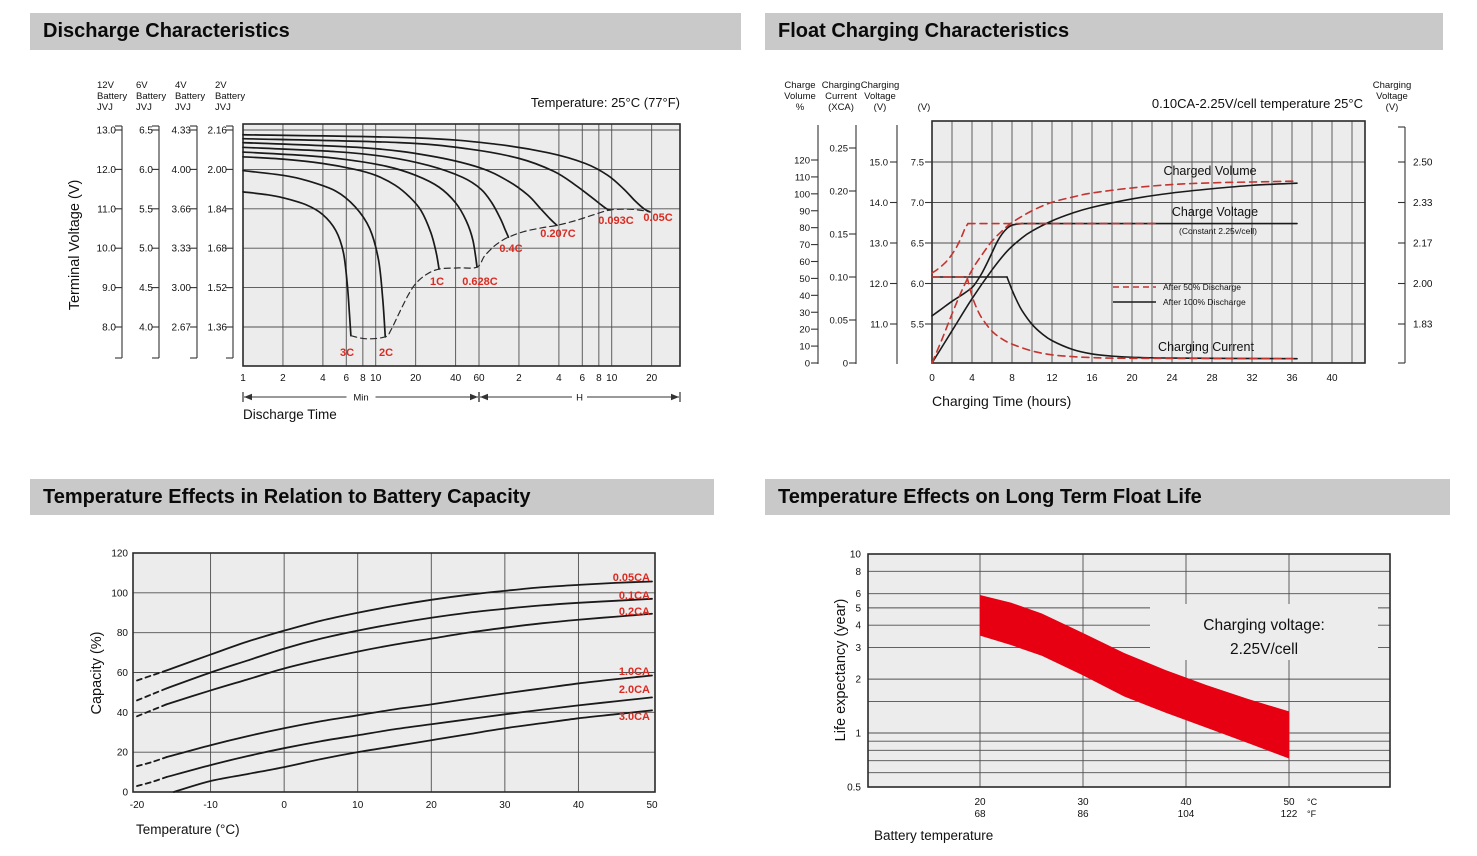  What do you see at coordinates (841, 670) in the screenshot?
I see `annotation-text: Life expectancy (year)` at bounding box center [841, 670].